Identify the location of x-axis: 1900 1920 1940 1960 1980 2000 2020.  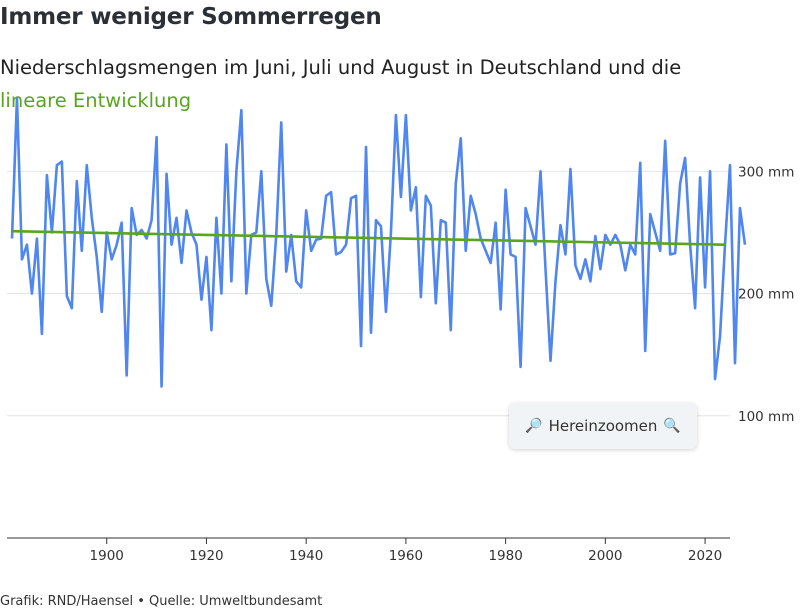
(368, 550).